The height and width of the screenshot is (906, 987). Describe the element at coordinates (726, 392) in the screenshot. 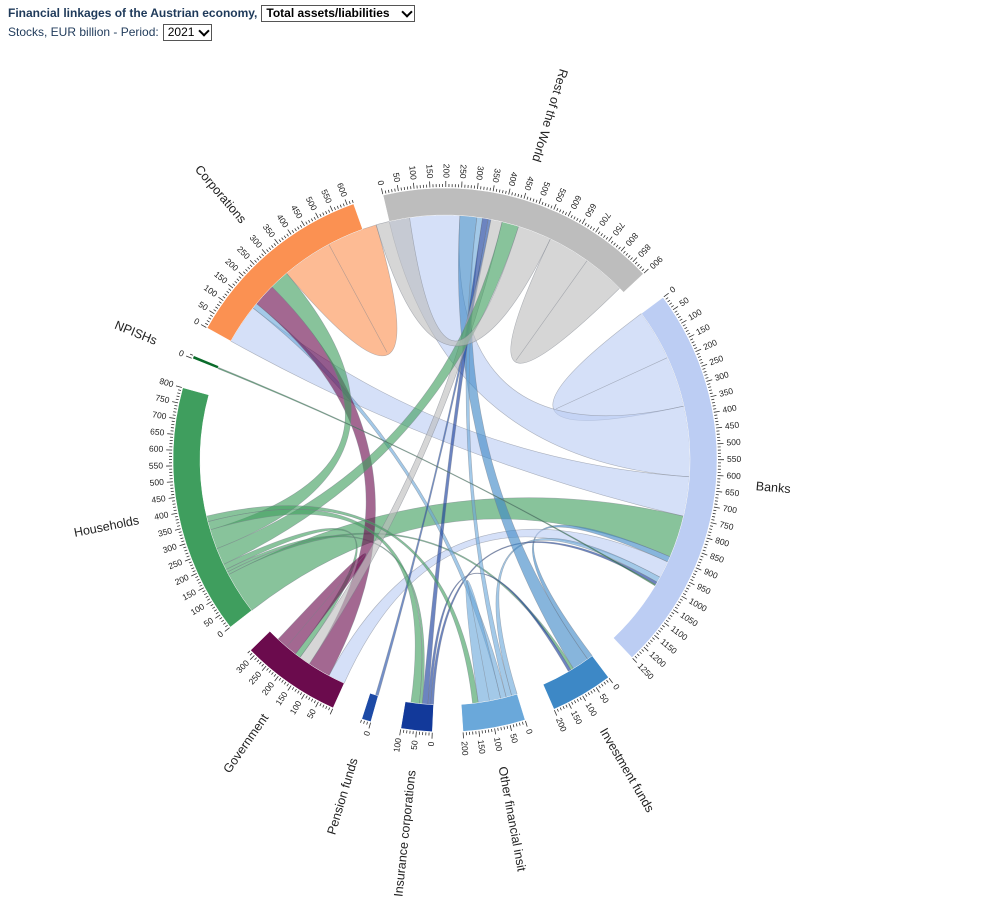

I see `tick-label: 350` at that location.